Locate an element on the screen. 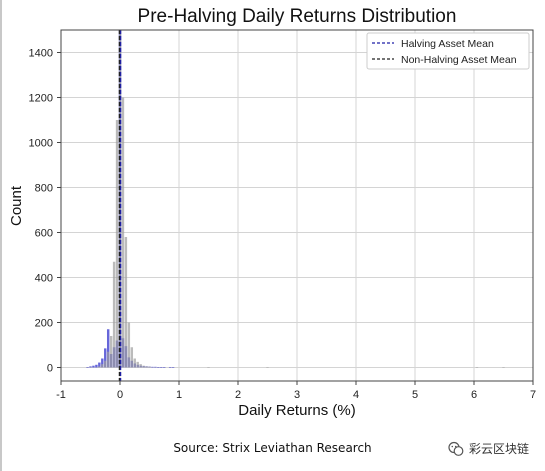  watermark: 彩云区块链 is located at coordinates (488, 448).